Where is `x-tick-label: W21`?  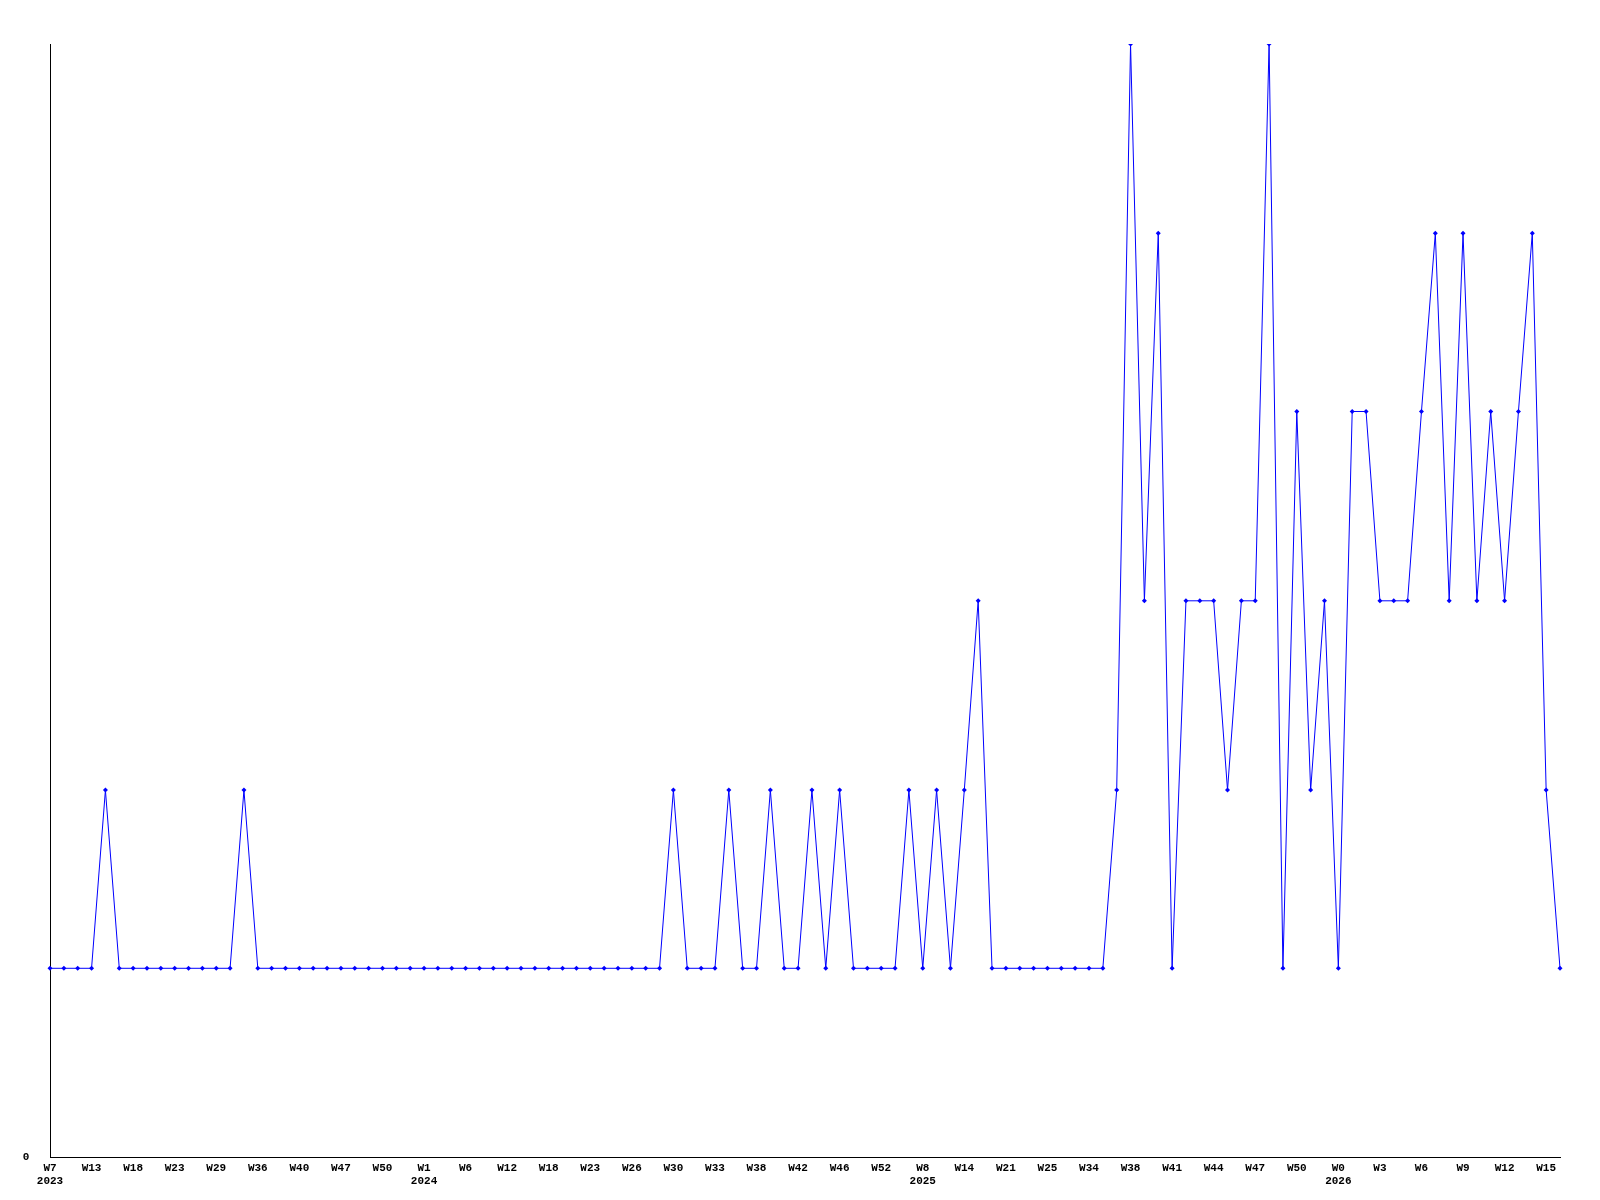
x-tick-label: W21 is located at coordinates (1006, 1167).